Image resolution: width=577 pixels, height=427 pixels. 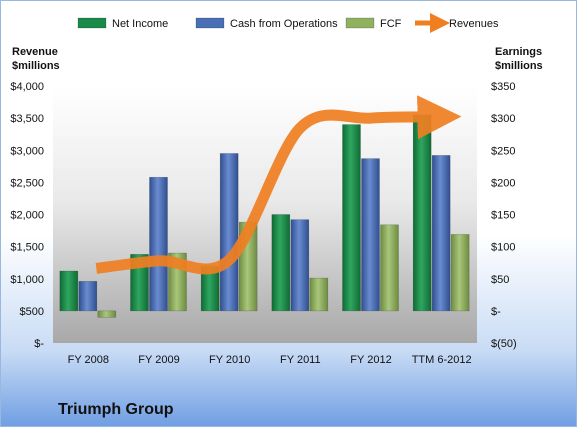 What do you see at coordinates (27, 280) in the screenshot?
I see `left-tick-label: $1,000` at bounding box center [27, 280].